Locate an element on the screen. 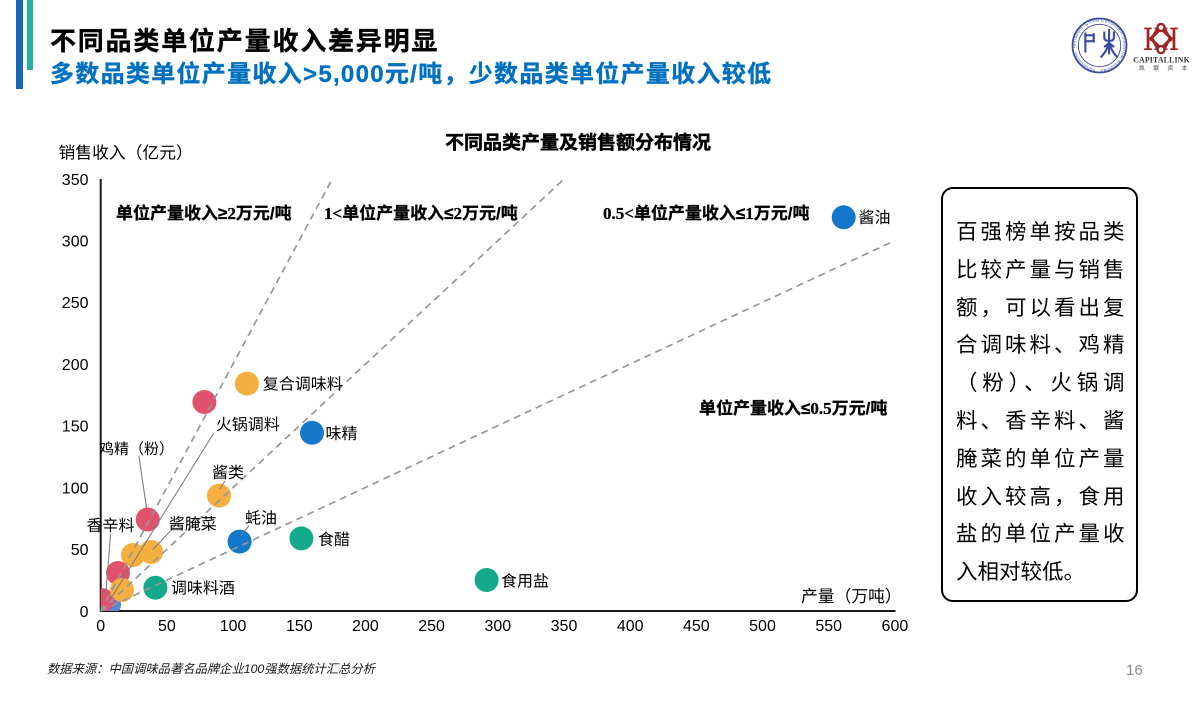 The width and height of the screenshot is (1200, 713). svg-text: 销售收入（亿元） is located at coordinates (126, 153).